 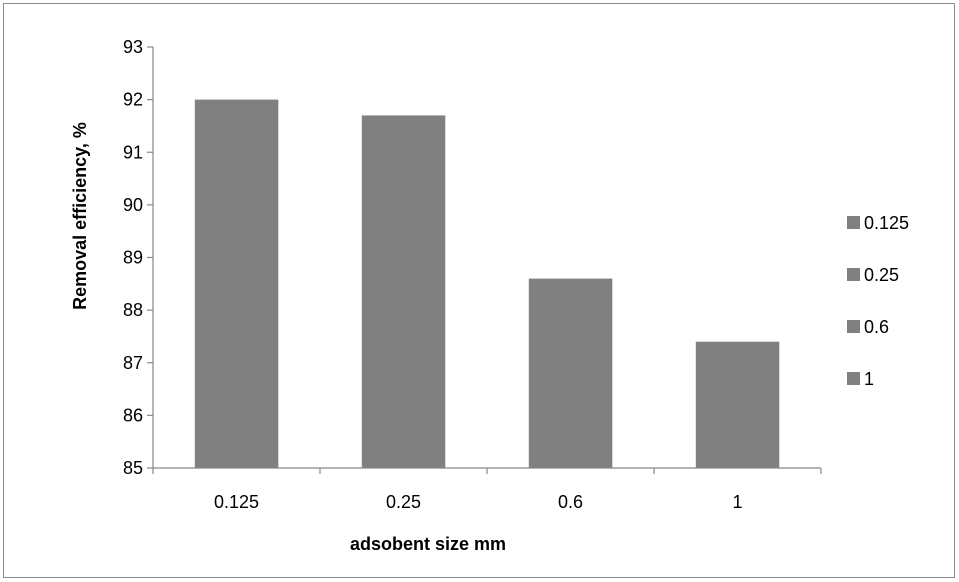 I want to click on legend-entry-label: 0.6, so click(x=876, y=327).